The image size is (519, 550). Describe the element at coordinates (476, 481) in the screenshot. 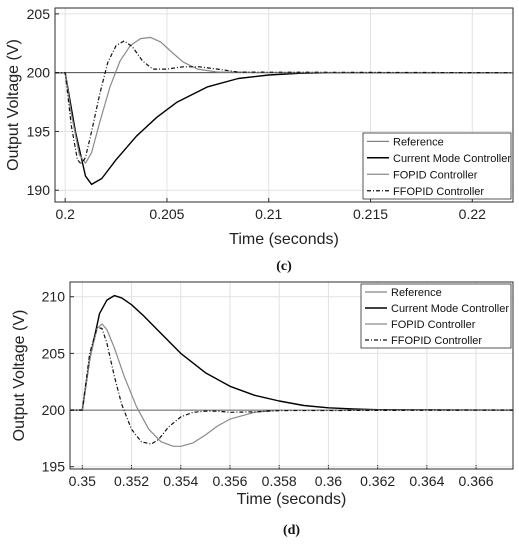

I see `x-tick-label: 0.366` at that location.